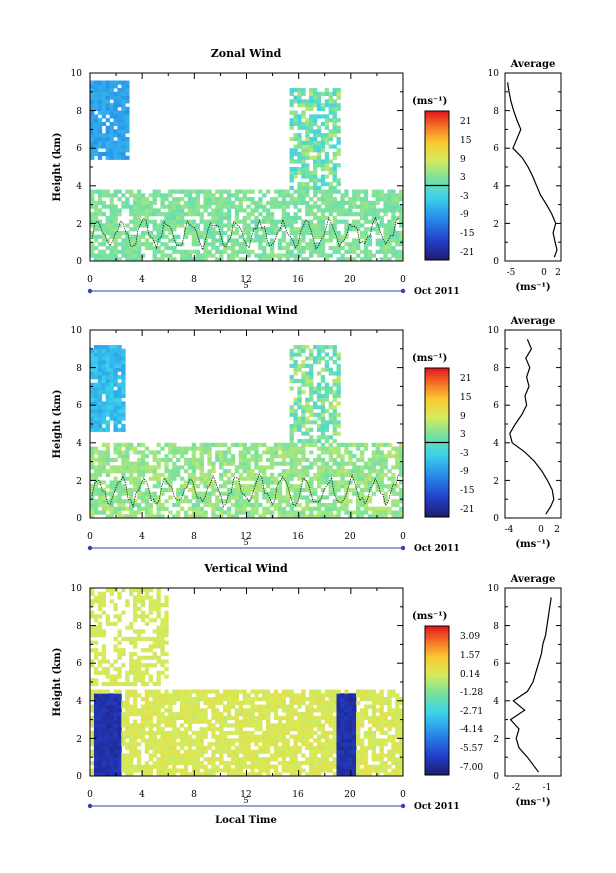  I want to click on x-tick-label: 0, so click(403, 280).